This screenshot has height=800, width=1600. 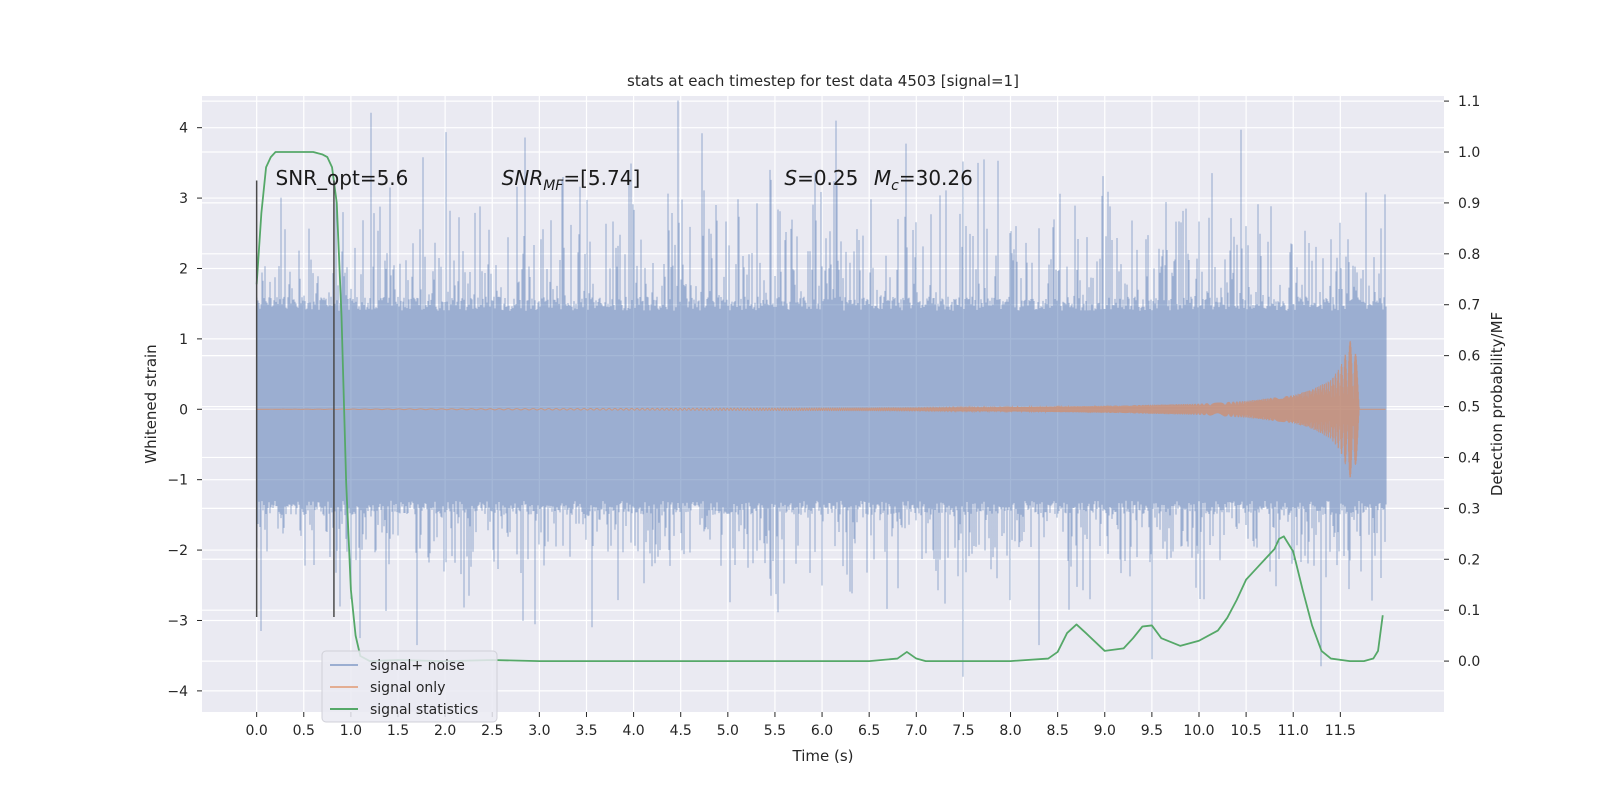 What do you see at coordinates (257, 731) in the screenshot?
I see `x-tick-label: 0.0` at bounding box center [257, 731].